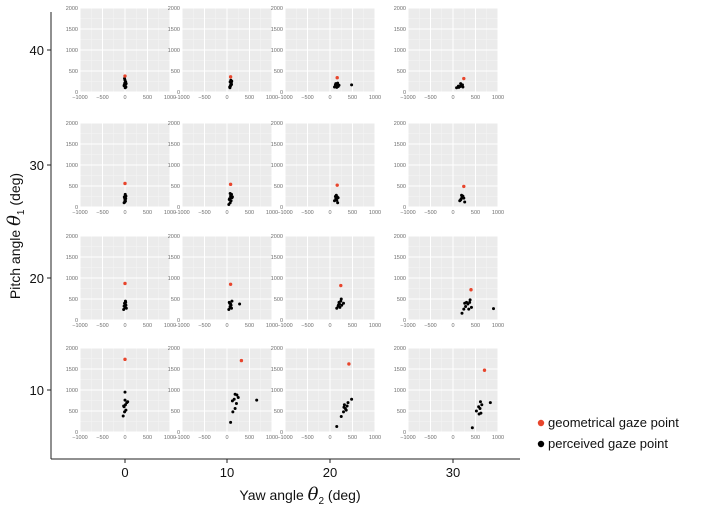  I want to click on x-axis-title-symbol: θ, so click(313, 494).